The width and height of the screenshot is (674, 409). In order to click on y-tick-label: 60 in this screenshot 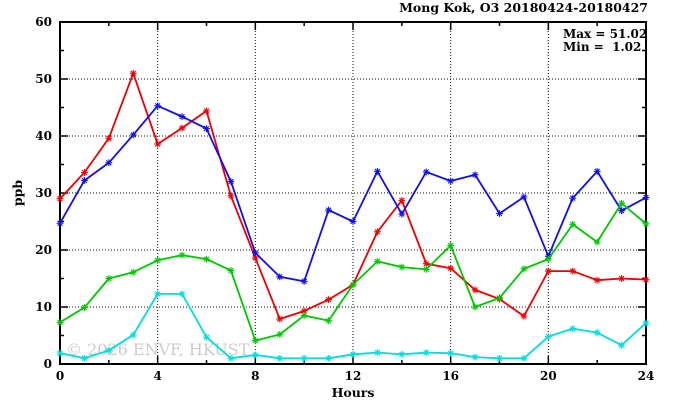, I will do `click(43, 22)`.